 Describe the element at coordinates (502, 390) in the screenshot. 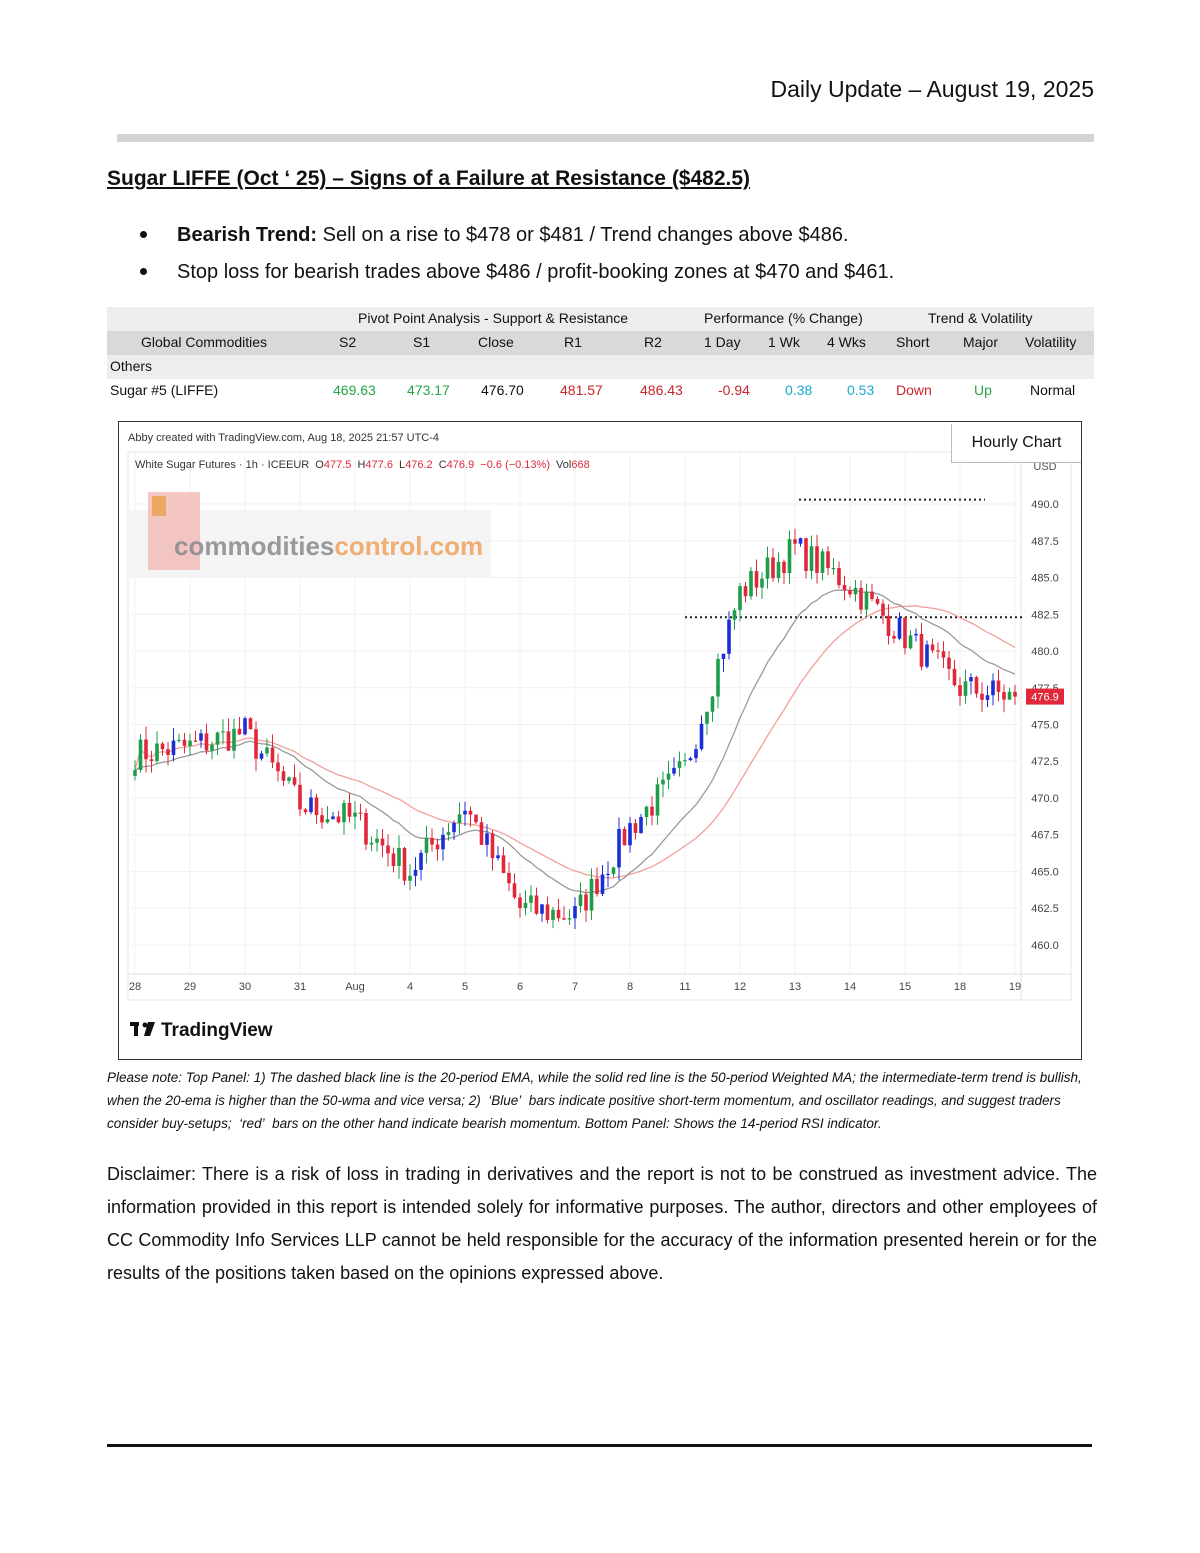

I see `cell-close: 476.70` at that location.